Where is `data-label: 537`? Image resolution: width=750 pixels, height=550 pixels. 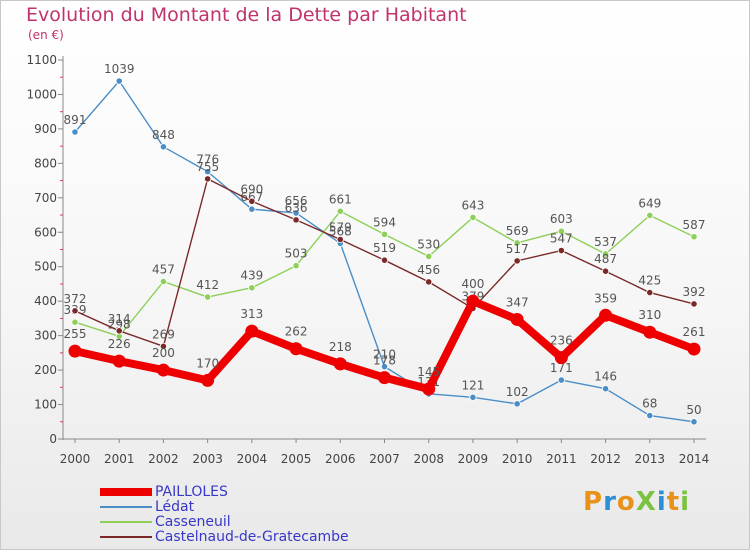
data-label: 537 is located at coordinates (605, 242).